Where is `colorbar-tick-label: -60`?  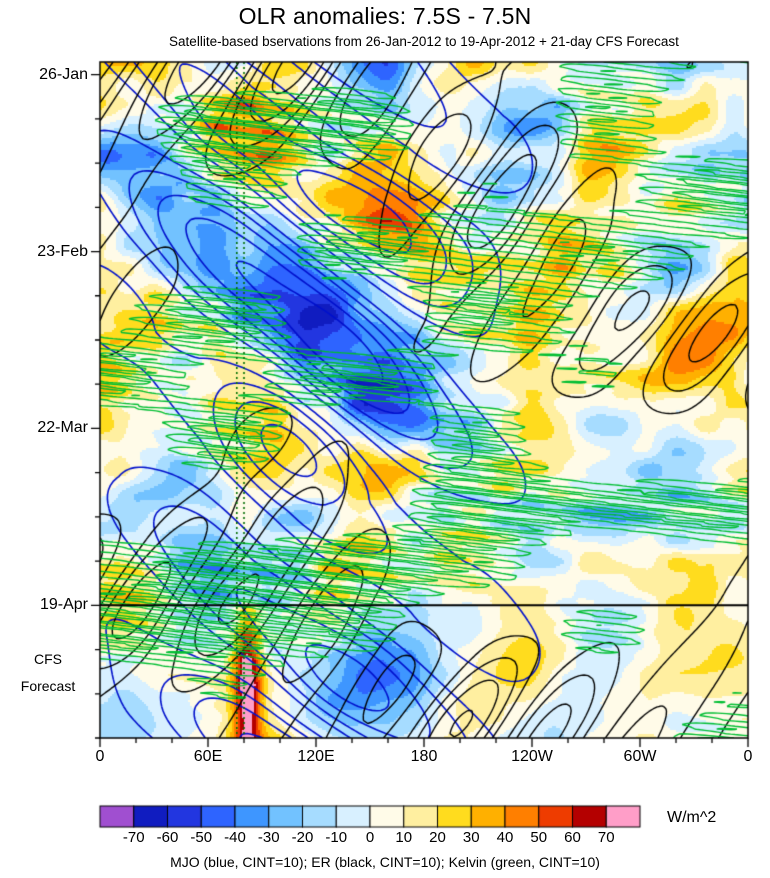
colorbar-tick-label: -60 is located at coordinates (167, 837).